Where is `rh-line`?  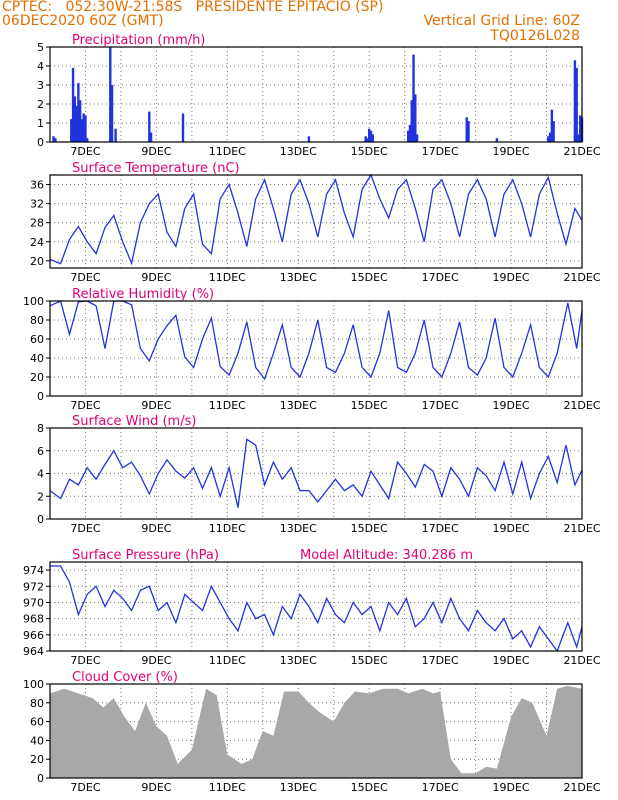 rh-line is located at coordinates (316, 340).